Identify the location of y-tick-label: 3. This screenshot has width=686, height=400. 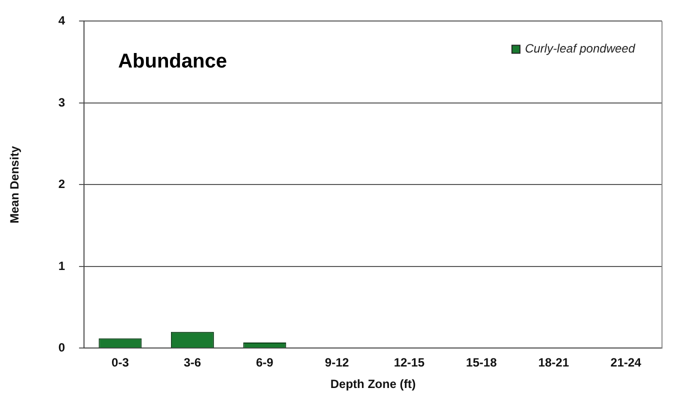
(62, 102).